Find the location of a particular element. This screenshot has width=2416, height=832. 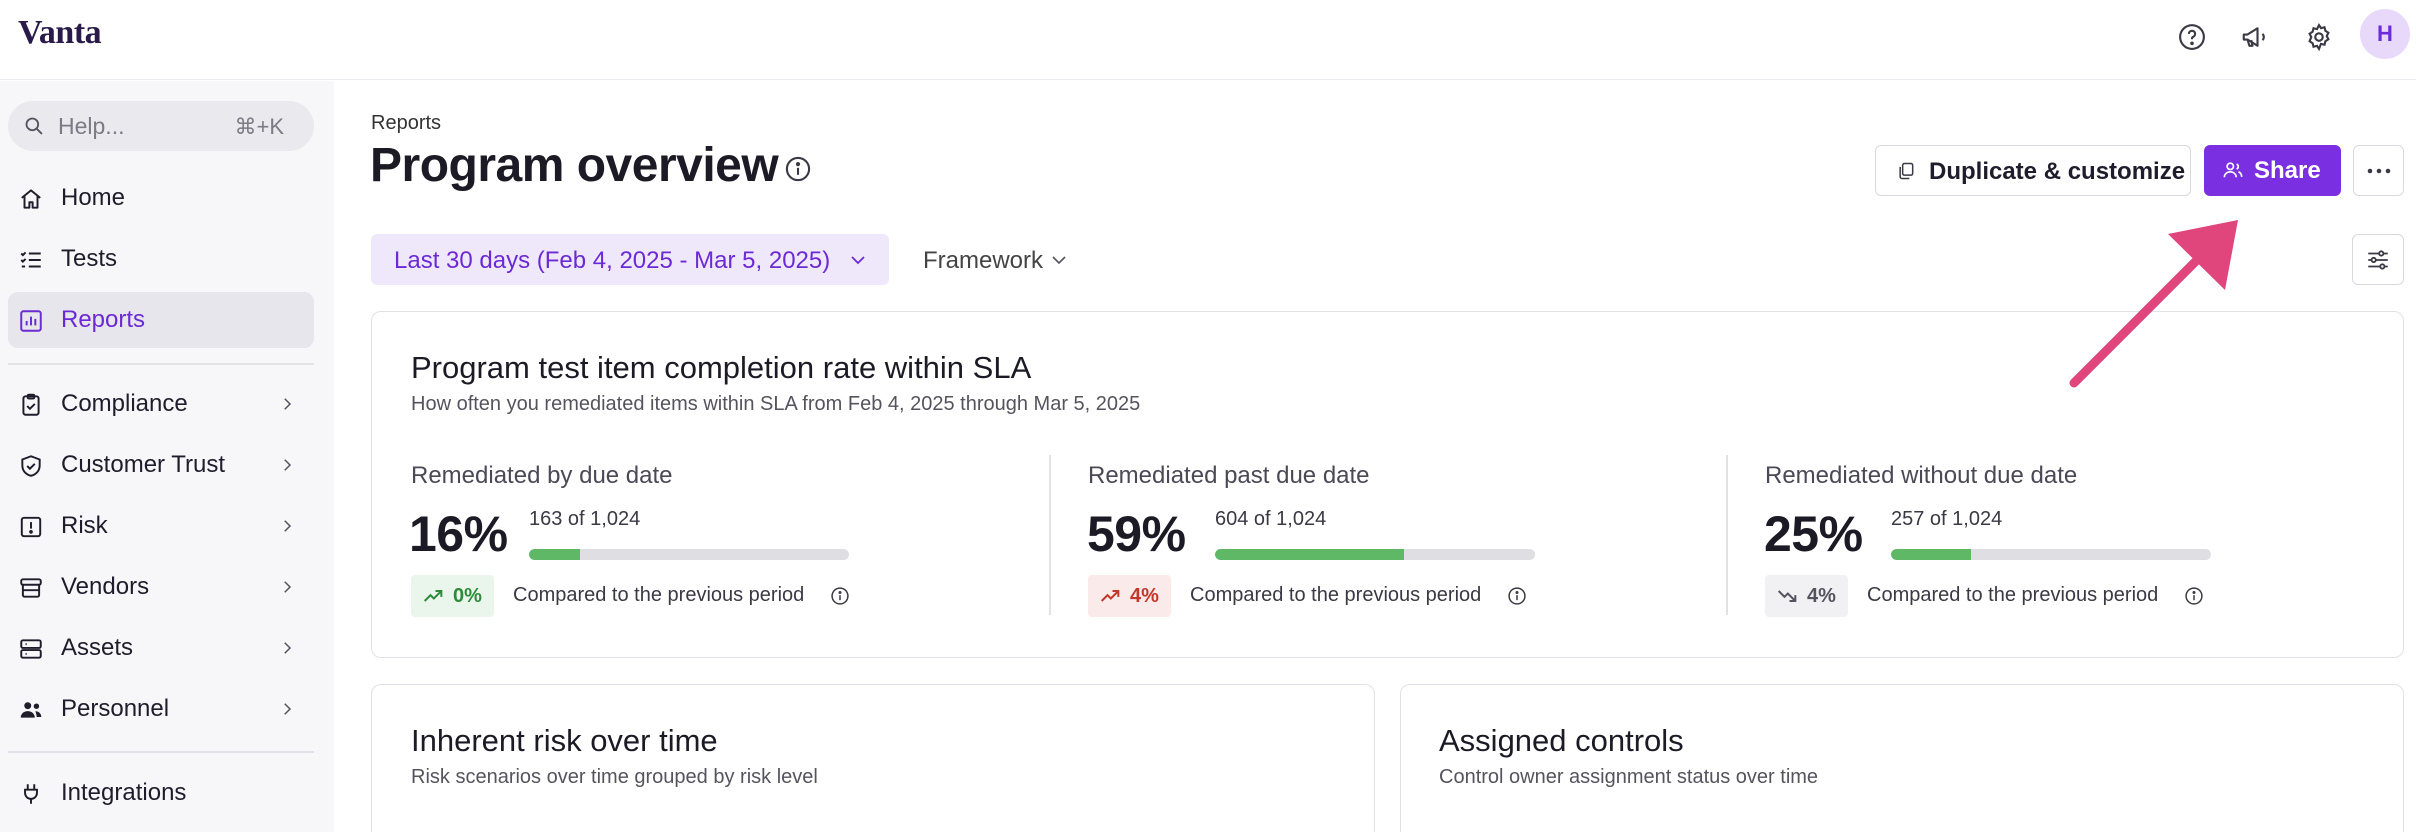

trend-down-icon is located at coordinates (1787, 596).